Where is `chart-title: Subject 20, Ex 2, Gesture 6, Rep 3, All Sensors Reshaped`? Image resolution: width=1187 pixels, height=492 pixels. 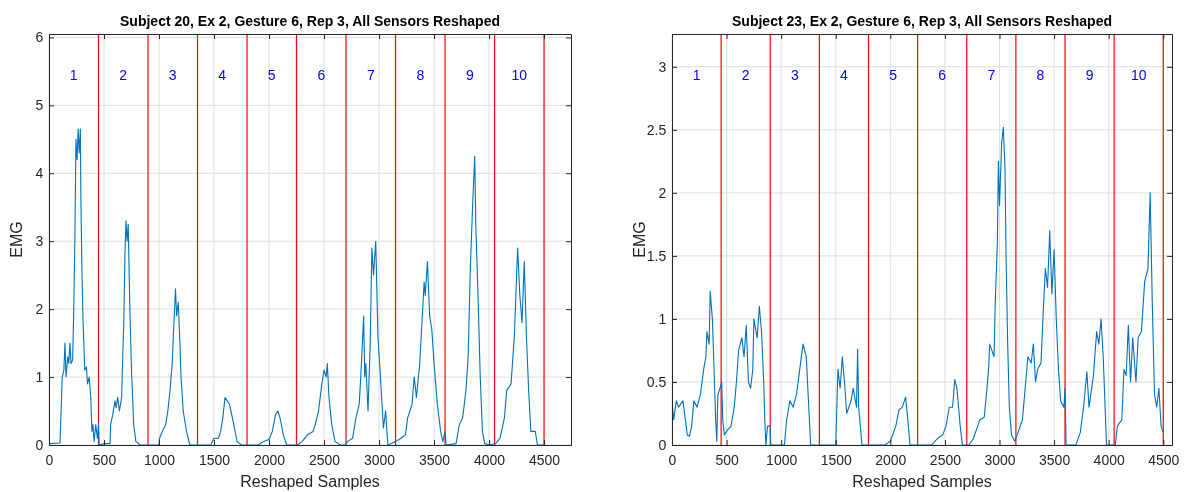
chart-title: Subject 20, Ex 2, Gesture 6, Rep 3, All Sensors Reshaped is located at coordinates (310, 21).